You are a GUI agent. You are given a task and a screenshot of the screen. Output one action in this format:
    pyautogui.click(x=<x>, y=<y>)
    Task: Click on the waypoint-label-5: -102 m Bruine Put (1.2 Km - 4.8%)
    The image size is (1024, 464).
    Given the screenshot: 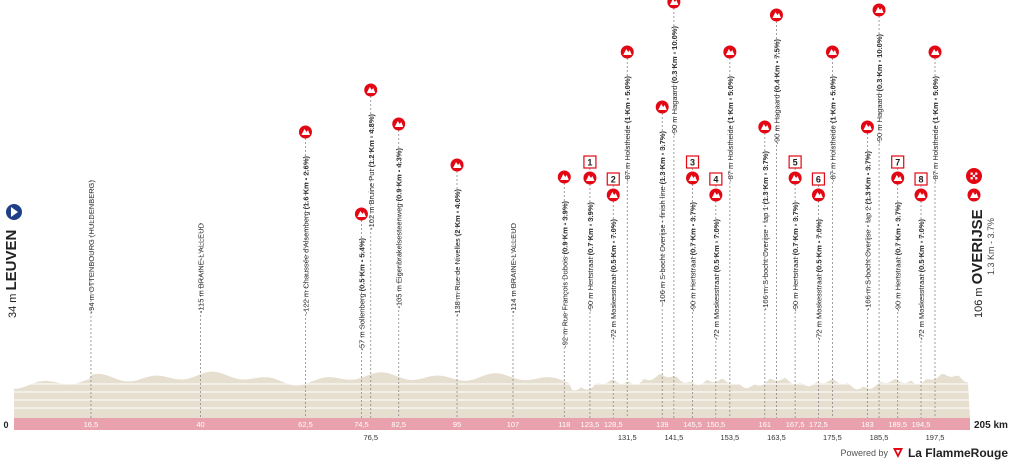 What is the action you would take?
    pyautogui.click(x=371, y=172)
    